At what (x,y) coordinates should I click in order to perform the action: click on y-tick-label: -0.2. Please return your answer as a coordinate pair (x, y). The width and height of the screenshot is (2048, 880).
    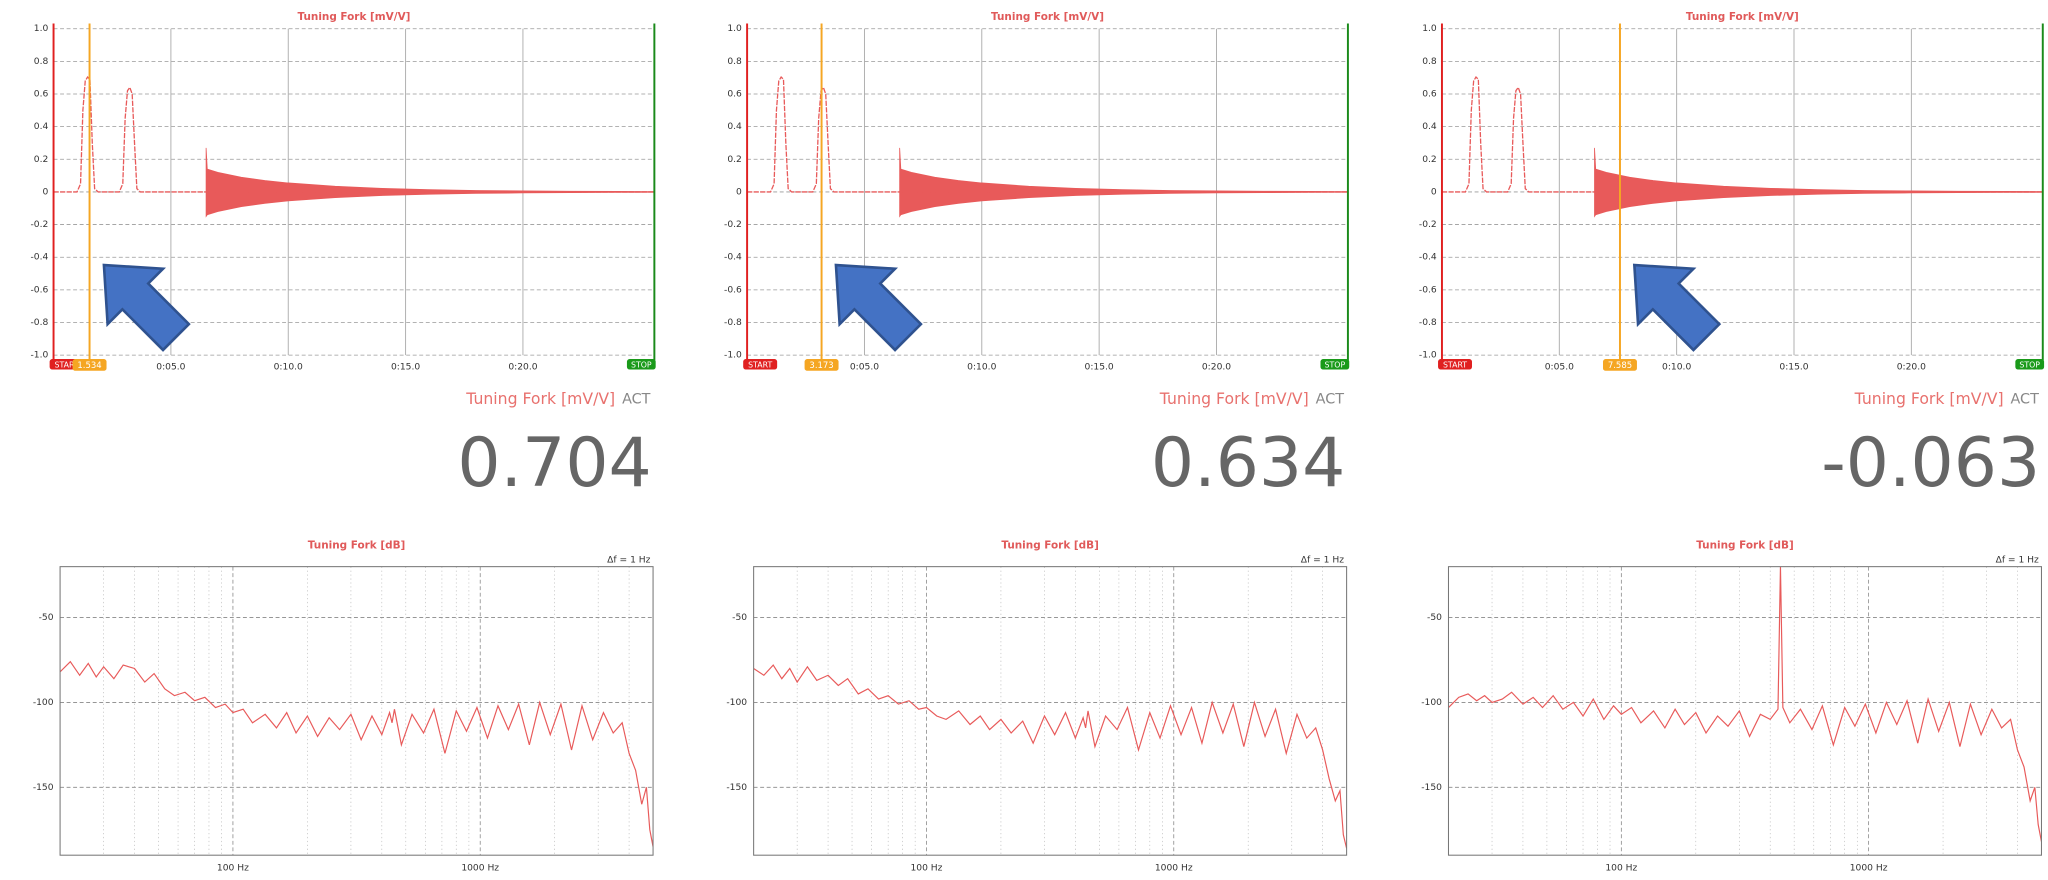
    Looking at the image, I should click on (733, 225).